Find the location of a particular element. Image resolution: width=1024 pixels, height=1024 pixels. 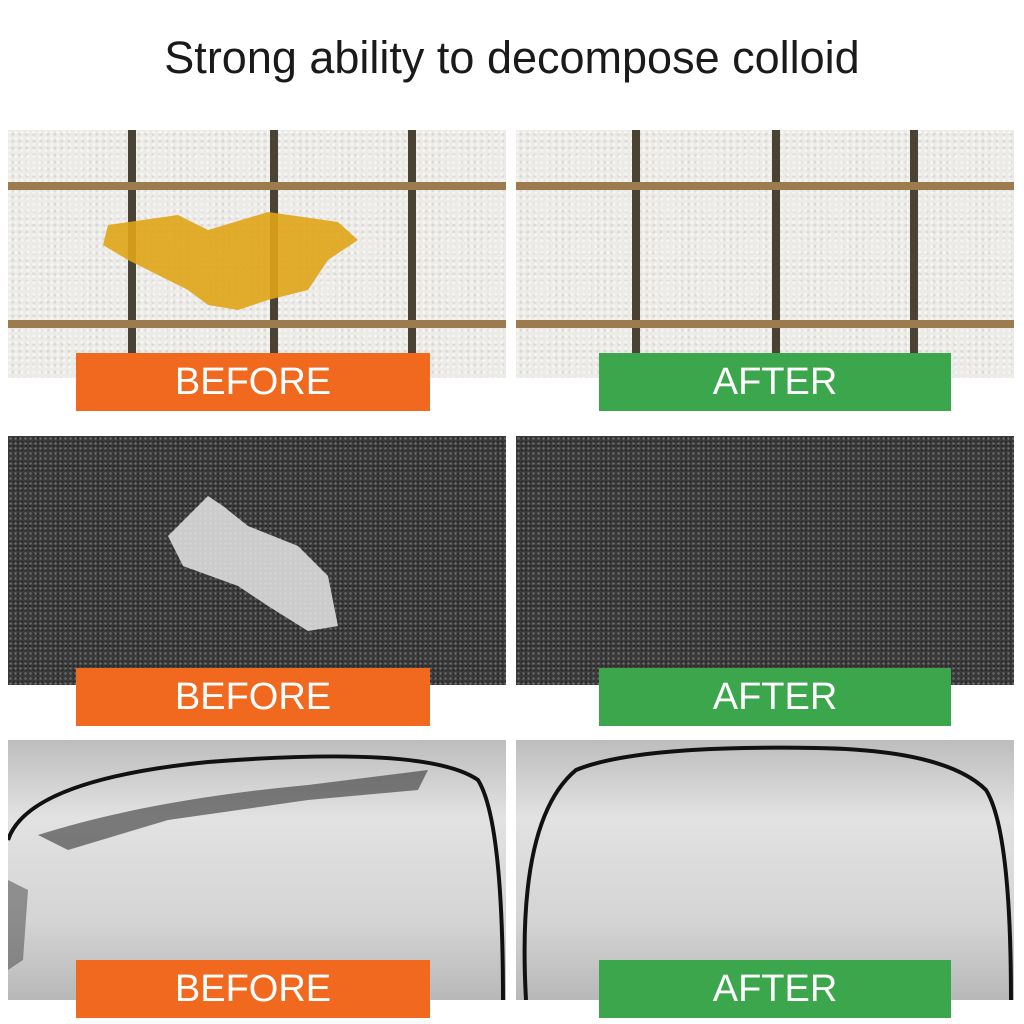

car-outline is located at coordinates (767, 872).